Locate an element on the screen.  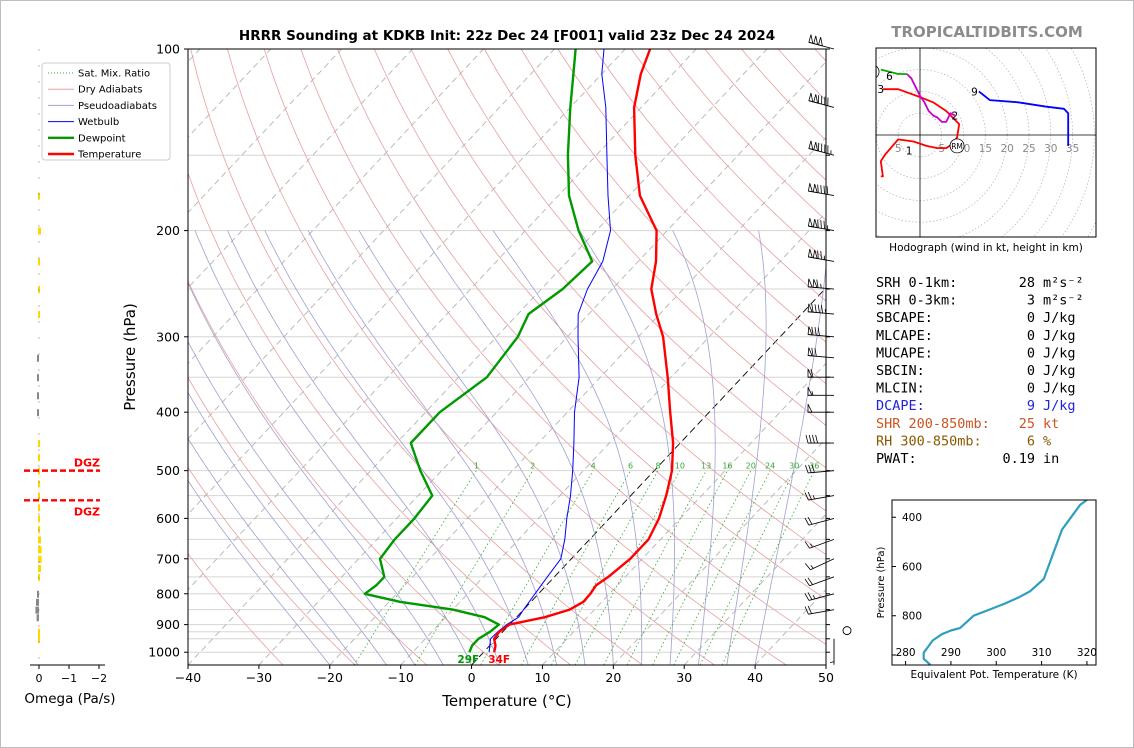
y-tick-label: 300 is located at coordinates (168, 336).